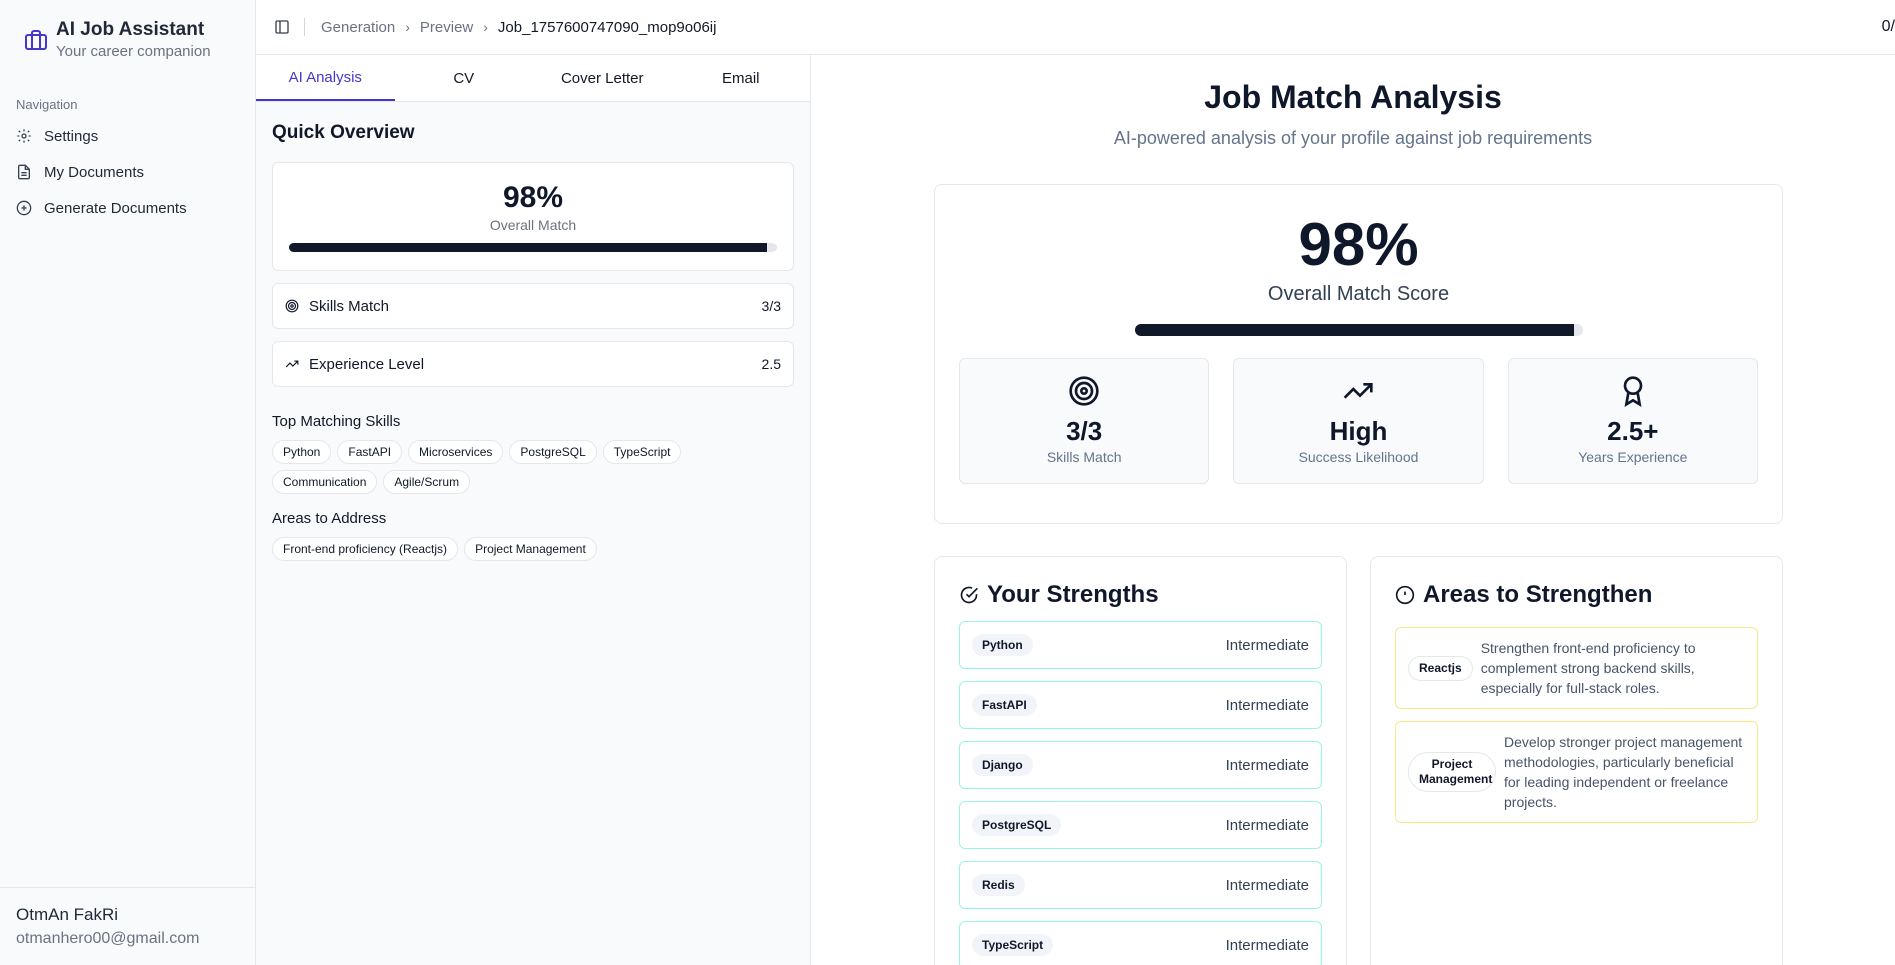 The width and height of the screenshot is (1895, 965). Describe the element at coordinates (24, 172) in the screenshot. I see `document-icon` at that location.